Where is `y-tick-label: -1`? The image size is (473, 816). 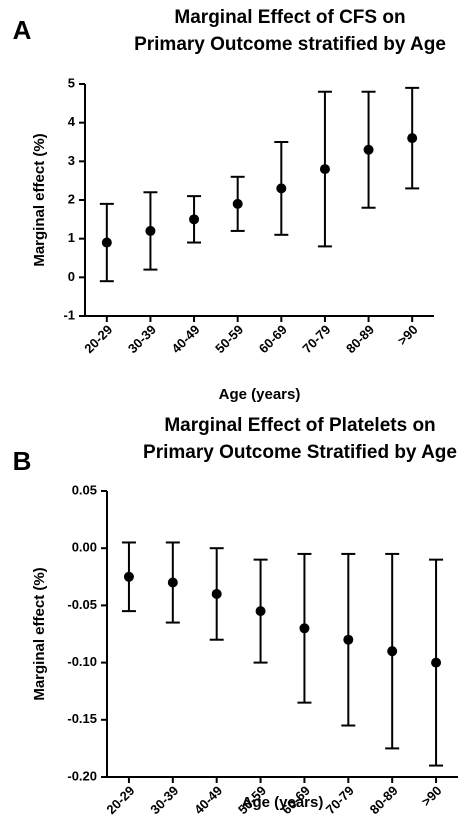
y-tick-label: -1 is located at coordinates (69, 314).